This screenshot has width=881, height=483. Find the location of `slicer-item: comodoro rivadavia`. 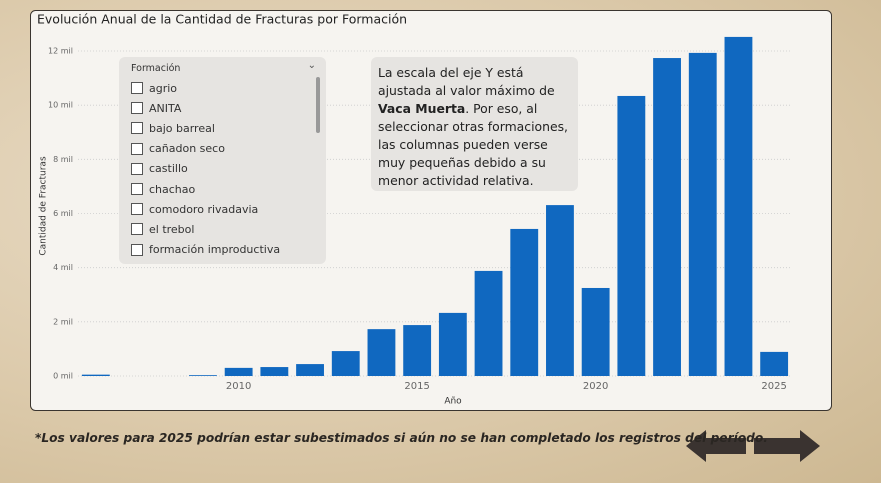

slicer-item: comodoro rivadavia is located at coordinates (222, 209).